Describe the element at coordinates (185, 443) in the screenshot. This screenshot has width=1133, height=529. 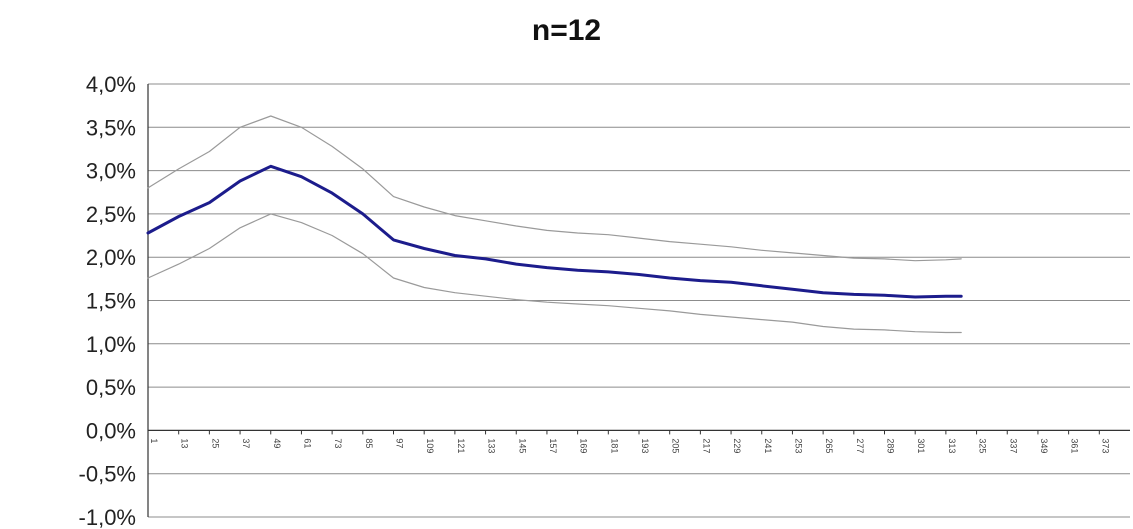
I see `x-tick-label: 13` at that location.